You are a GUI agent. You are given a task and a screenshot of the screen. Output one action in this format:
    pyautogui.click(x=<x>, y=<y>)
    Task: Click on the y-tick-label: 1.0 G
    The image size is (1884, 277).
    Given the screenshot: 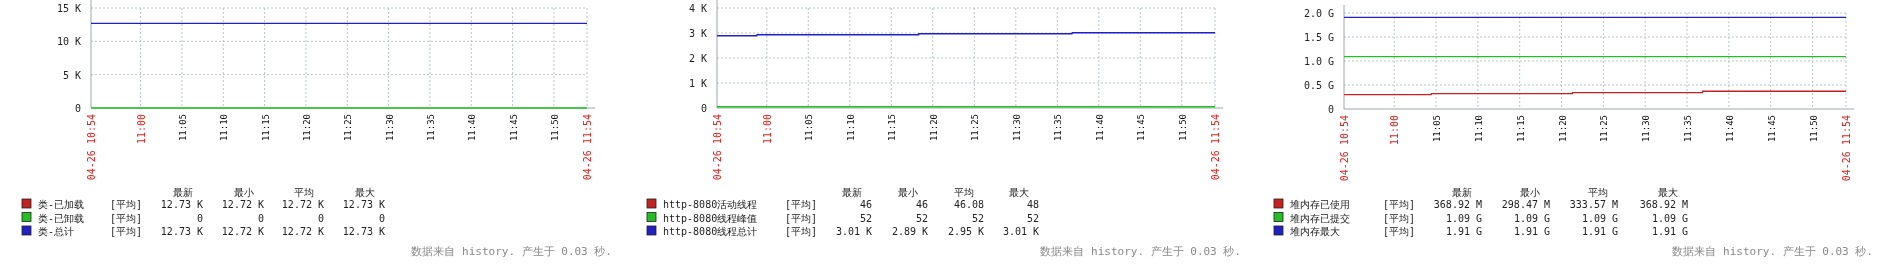 What is the action you would take?
    pyautogui.click(x=1318, y=61)
    